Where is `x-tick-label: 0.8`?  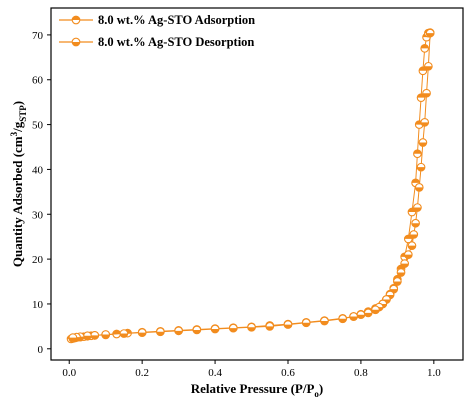 x-tick-label: 0.8 is located at coordinates (361, 373).